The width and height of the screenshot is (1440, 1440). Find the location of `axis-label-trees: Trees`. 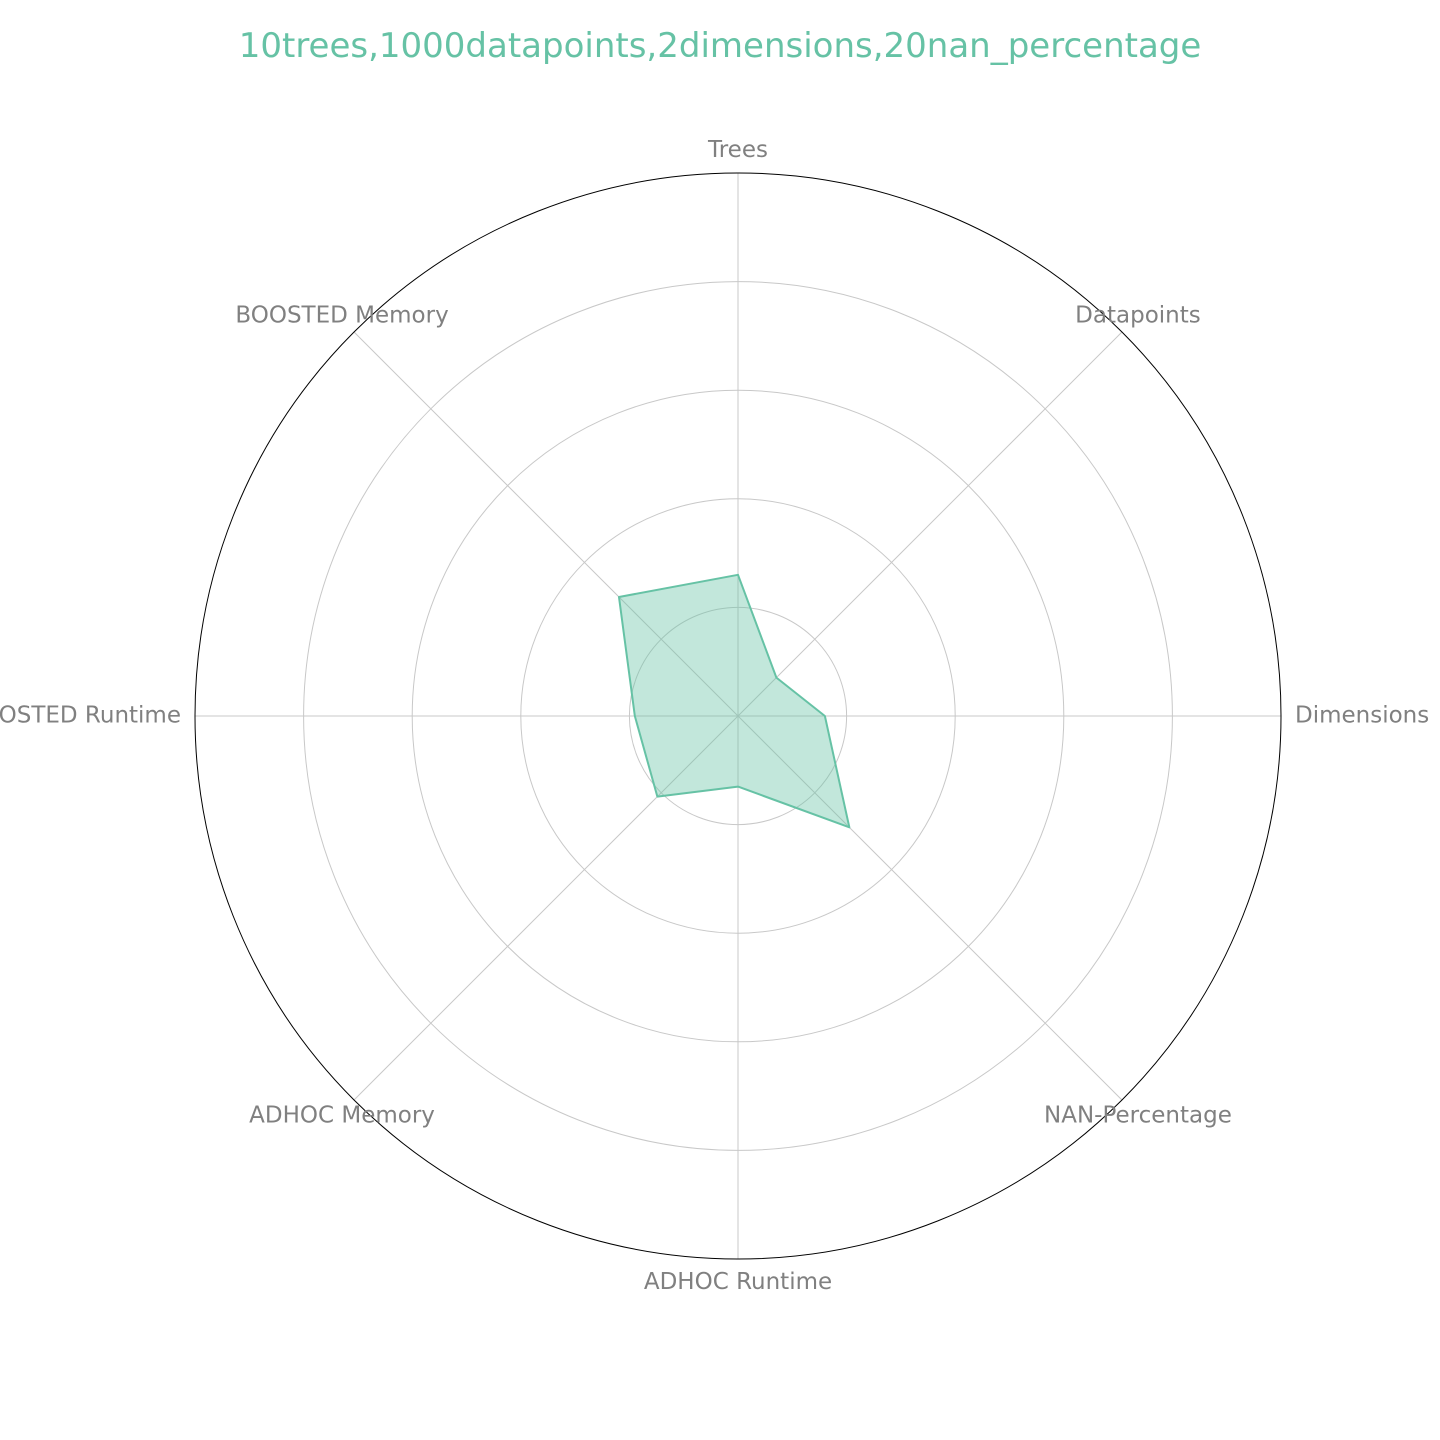

axis-label-trees: Trees is located at coordinates (737, 150).